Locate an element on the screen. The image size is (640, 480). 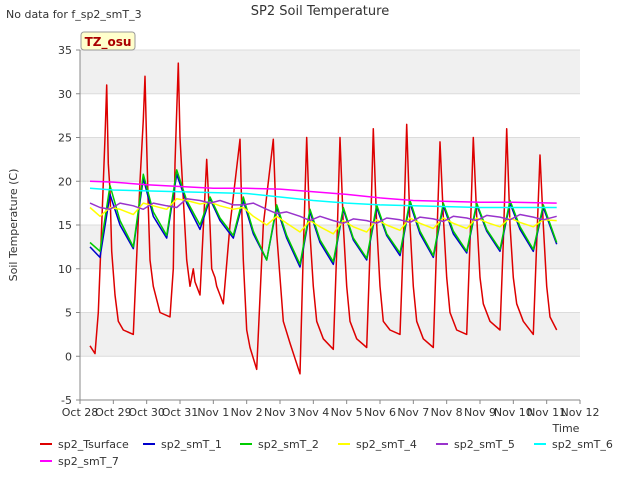
legend-item: sp2_smT_2 is located at coordinates (279, 444).